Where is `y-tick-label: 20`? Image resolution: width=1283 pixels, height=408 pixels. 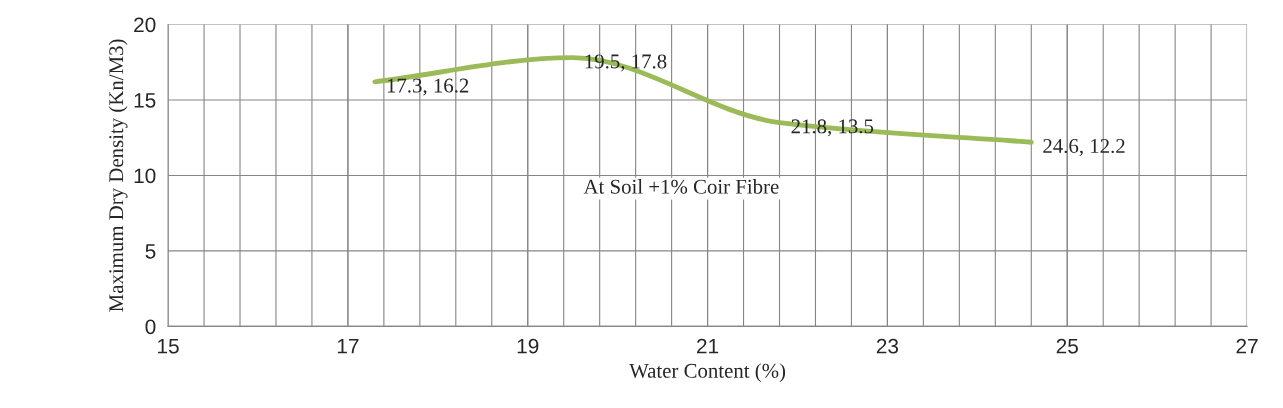 y-tick-label: 20 is located at coordinates (145, 25).